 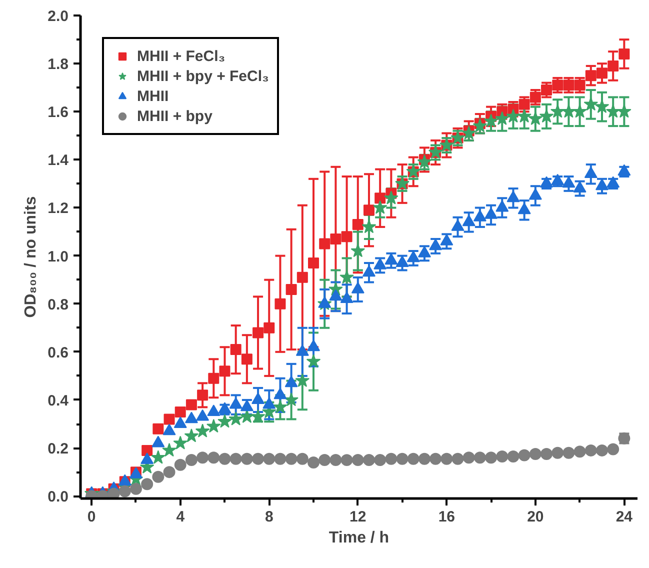 What do you see at coordinates (203, 76) in the screenshot?
I see `legend-label: MHII + bpy + FeCl₃` at bounding box center [203, 76].